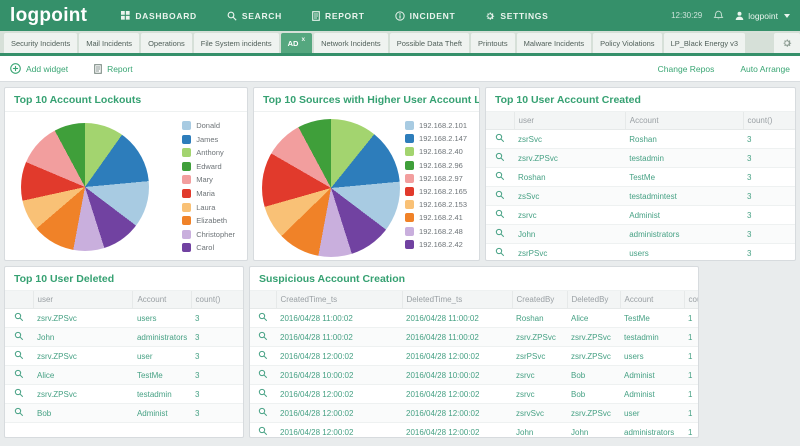 This screenshot has height=446, width=800. Describe the element at coordinates (39, 68) in the screenshot. I see `add-widget-button: Add widget` at that location.